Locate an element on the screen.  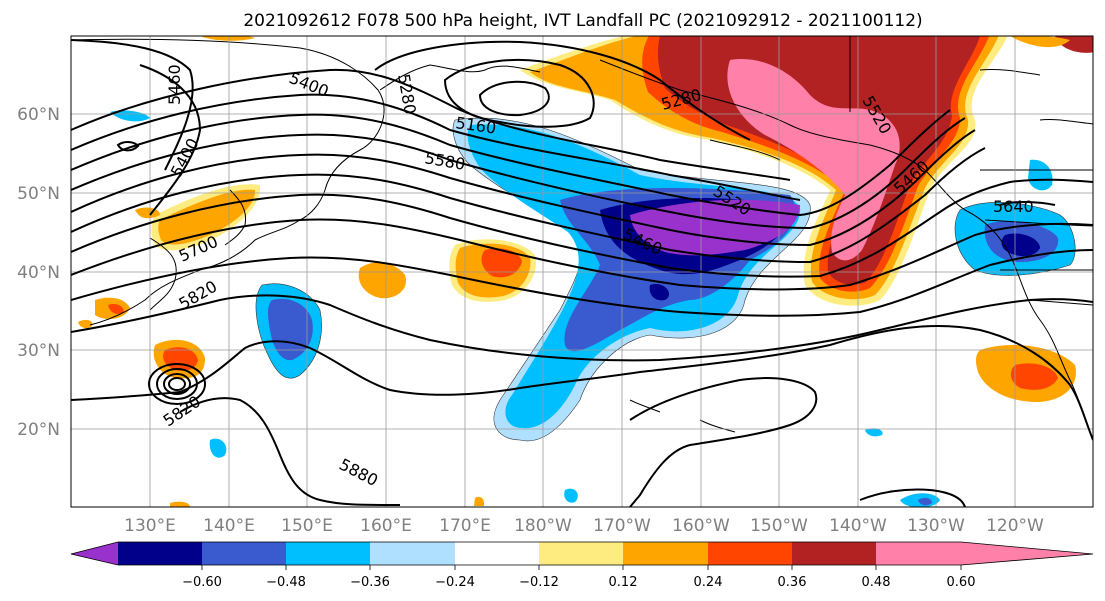
colorbar-tick-label: 0.60 is located at coordinates (961, 582).